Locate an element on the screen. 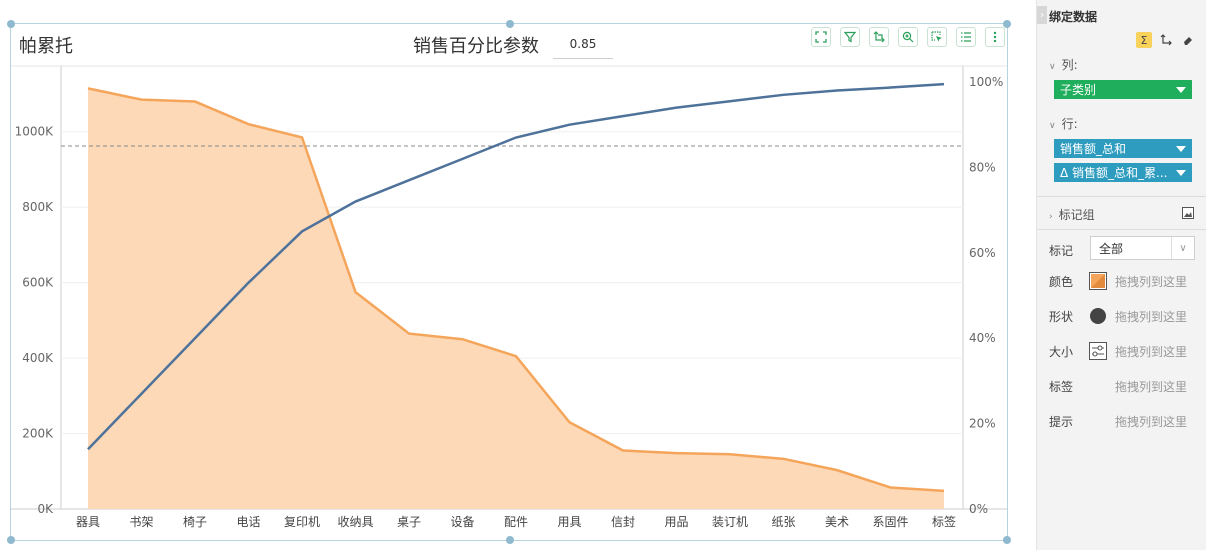 This screenshot has height=550, width=1206. prop-label: 颜色 is located at coordinates (1061, 281).